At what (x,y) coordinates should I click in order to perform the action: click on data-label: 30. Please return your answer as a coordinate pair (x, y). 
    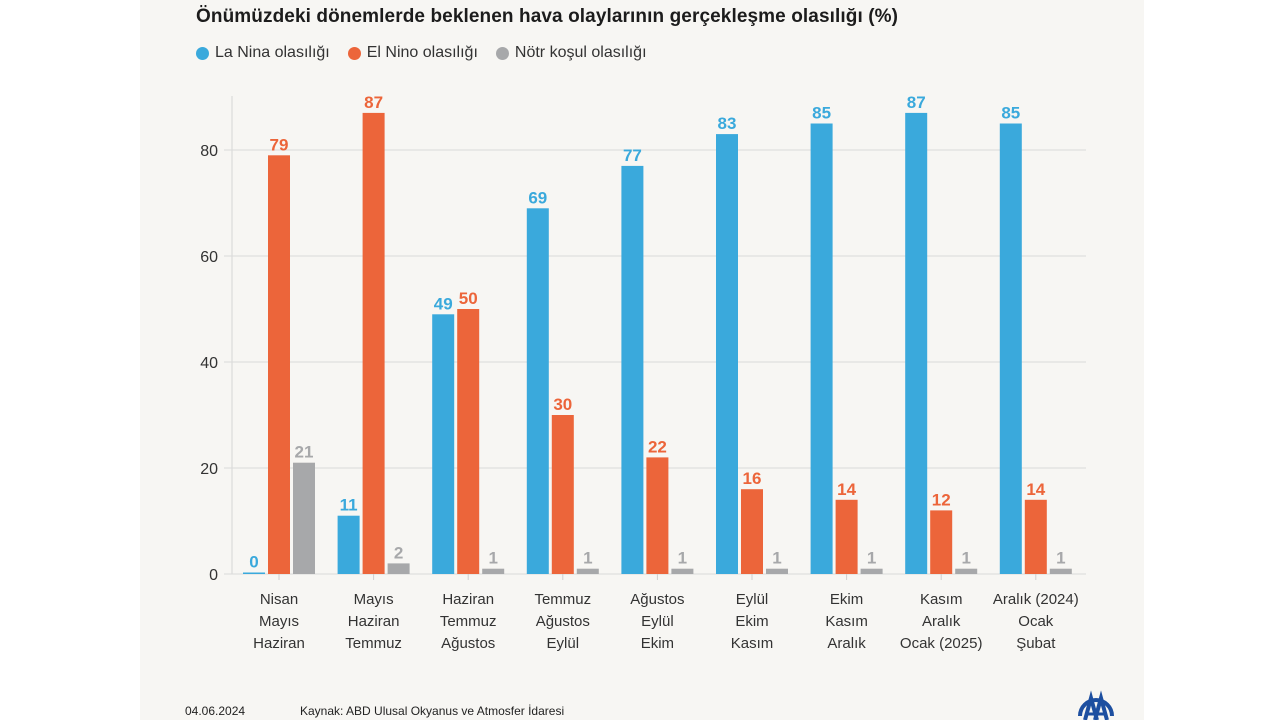
    Looking at the image, I should click on (562, 404).